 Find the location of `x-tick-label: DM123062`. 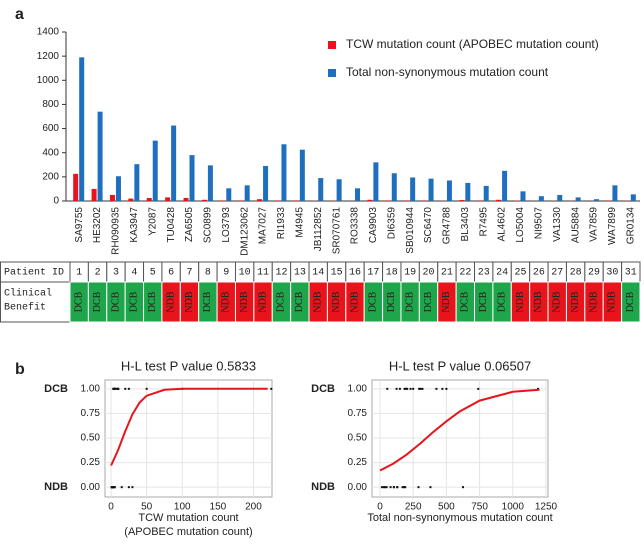

x-tick-label: DM123062 is located at coordinates (244, 231).